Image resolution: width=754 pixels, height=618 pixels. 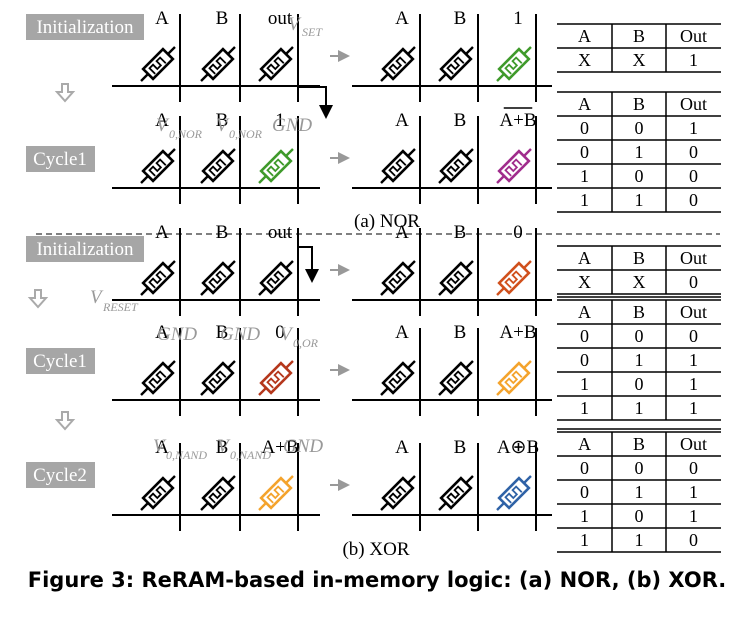 I want to click on cell-label-1: 1, so click(x=280, y=120).